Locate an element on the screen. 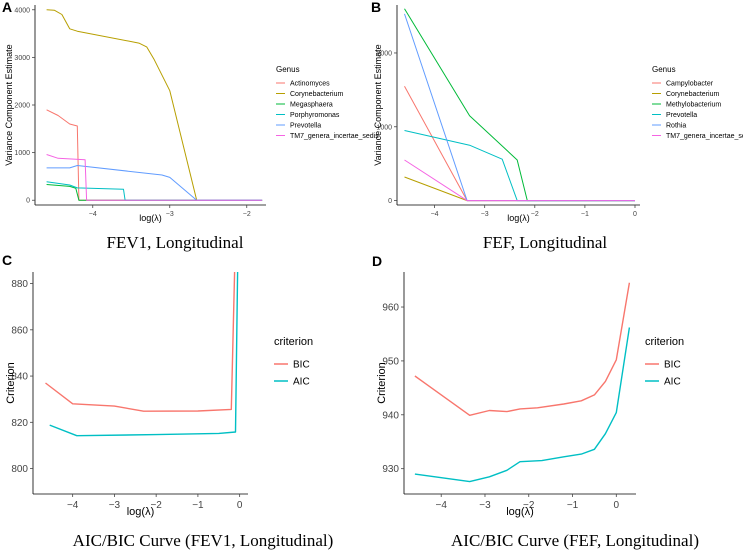 Image resolution: width=743 pixels, height=554 pixels. y-tick-label: 880 is located at coordinates (19, 284).